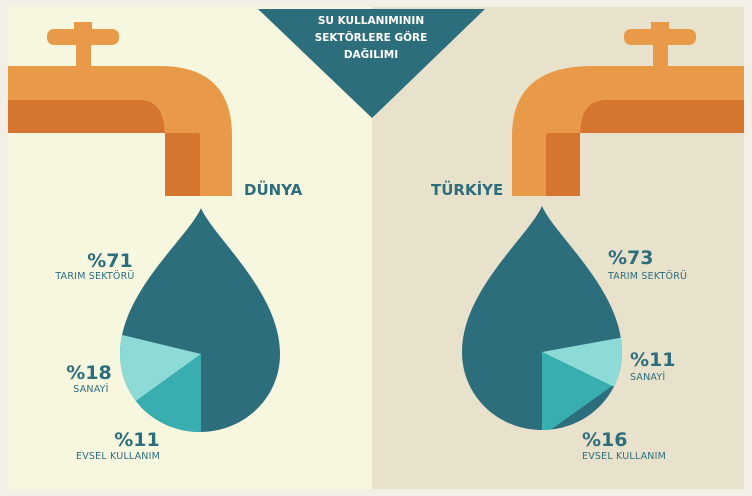 The width and height of the screenshot is (752, 496). I want to click on title-line-1: SU KULLANIMININ, so click(371, 21).